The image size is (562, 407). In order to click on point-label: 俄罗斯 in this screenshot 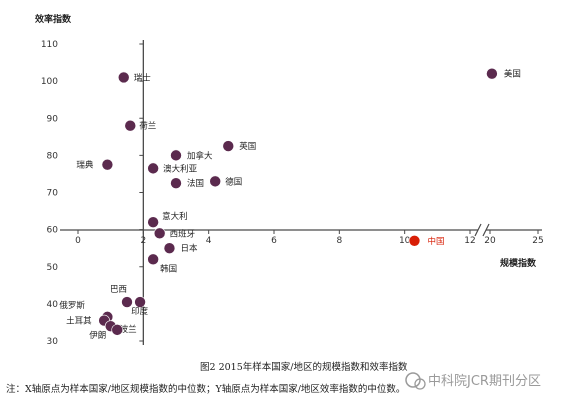, I will do `click(72, 305)`.